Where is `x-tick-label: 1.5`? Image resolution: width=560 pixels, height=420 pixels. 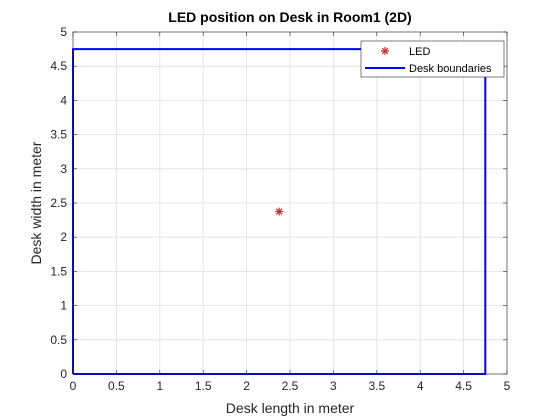
x-tick-label: 1.5 is located at coordinates (203, 386).